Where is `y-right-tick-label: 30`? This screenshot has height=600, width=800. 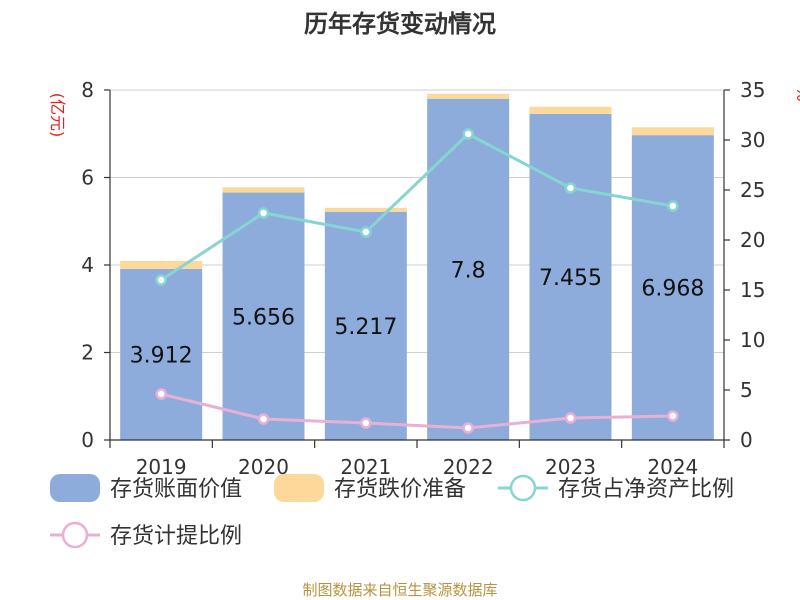
y-right-tick-label: 30 is located at coordinates (752, 140).